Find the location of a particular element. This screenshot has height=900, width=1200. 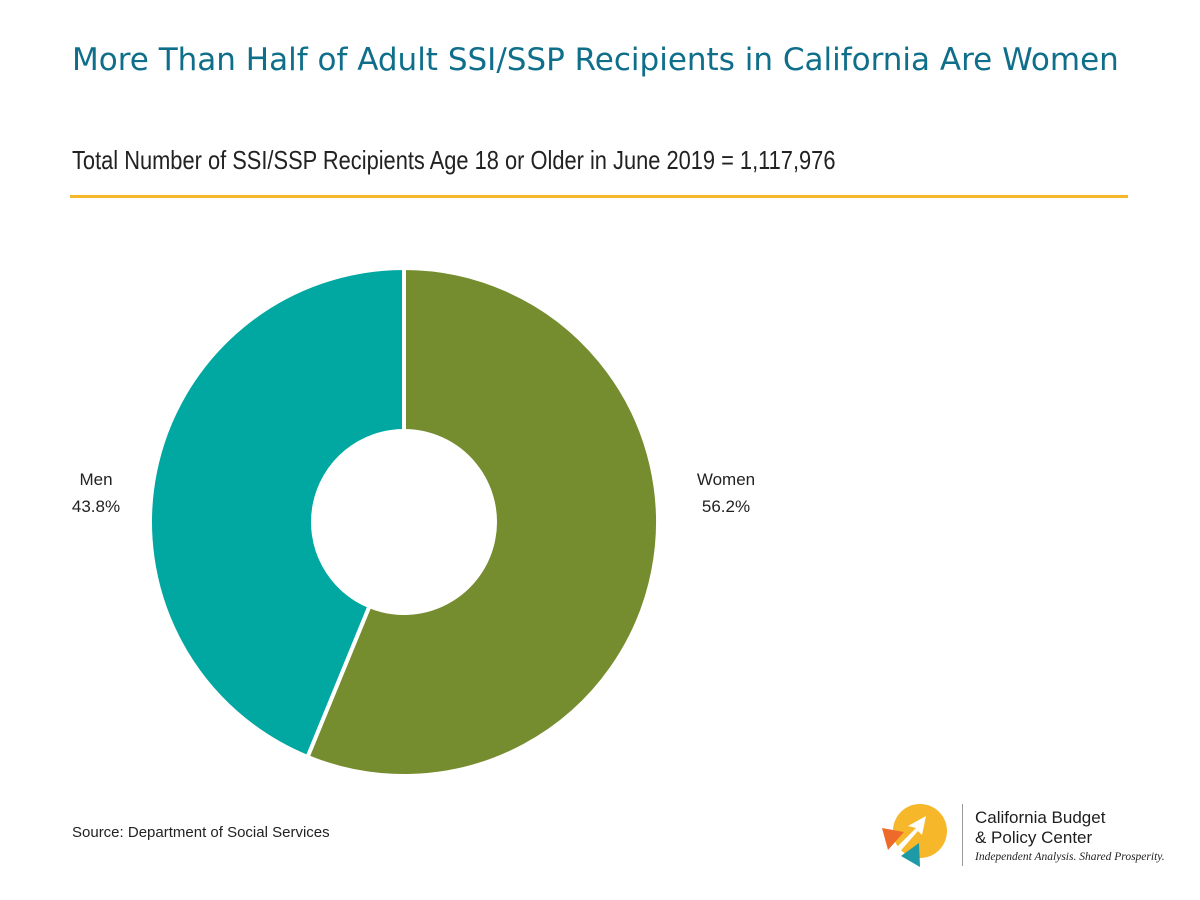

slice-label-men: Men is located at coordinates (95, 479).